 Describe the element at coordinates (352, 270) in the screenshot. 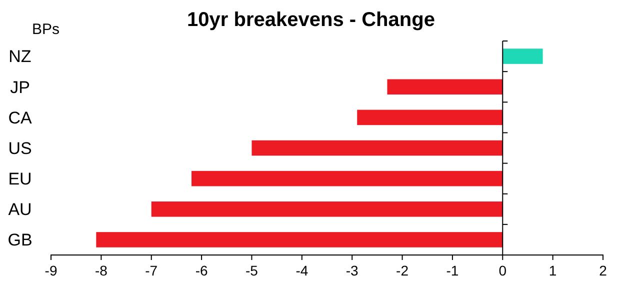

I see `x-tick-label: -3` at that location.